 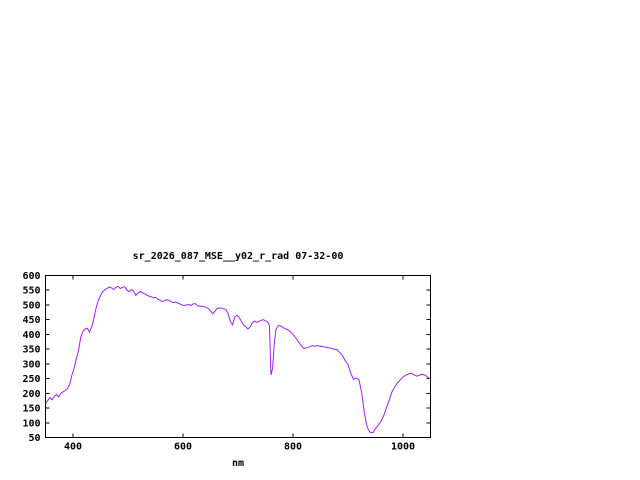 What do you see at coordinates (31, 350) in the screenshot?
I see `y-tick-label: 350` at bounding box center [31, 350].